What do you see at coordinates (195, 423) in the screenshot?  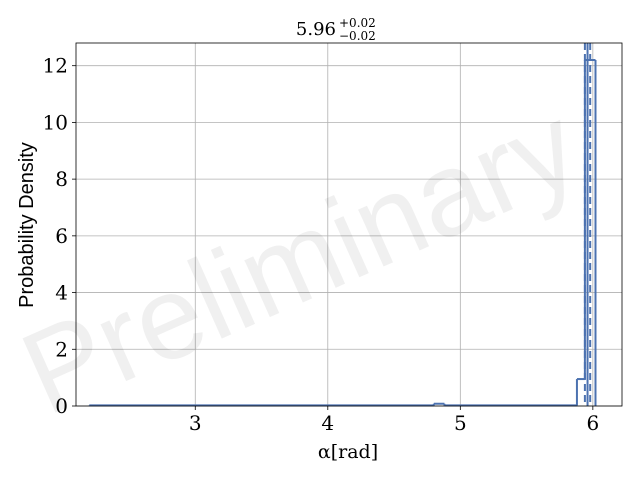 I see `x-tick-label: 3` at bounding box center [195, 423].